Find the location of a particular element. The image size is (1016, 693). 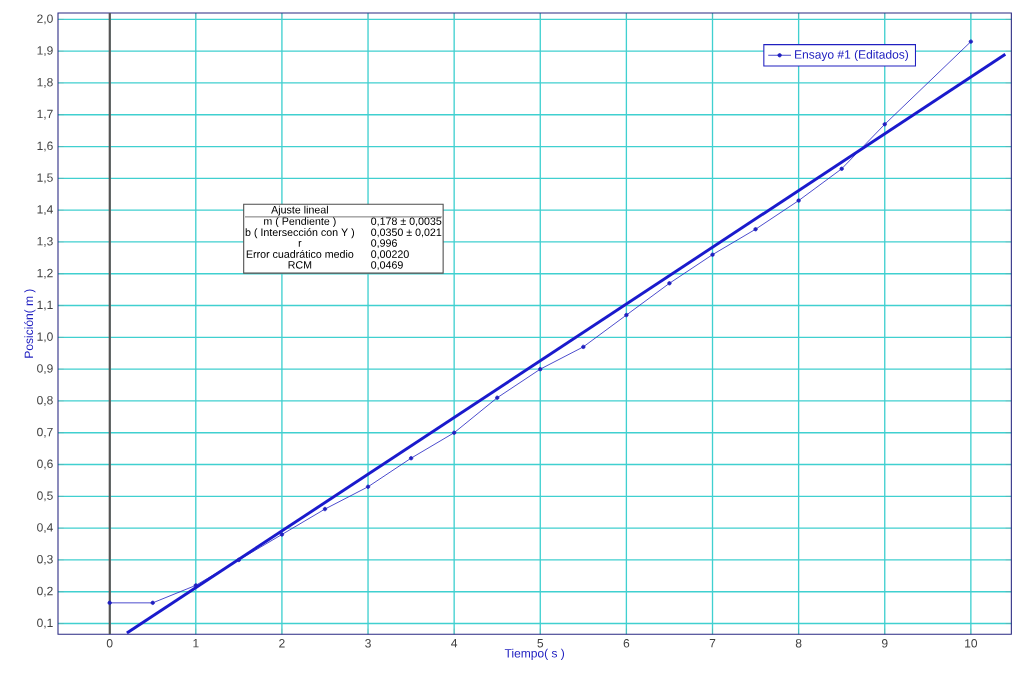

y-axis-title: Posición( m ) is located at coordinates (30, 323).